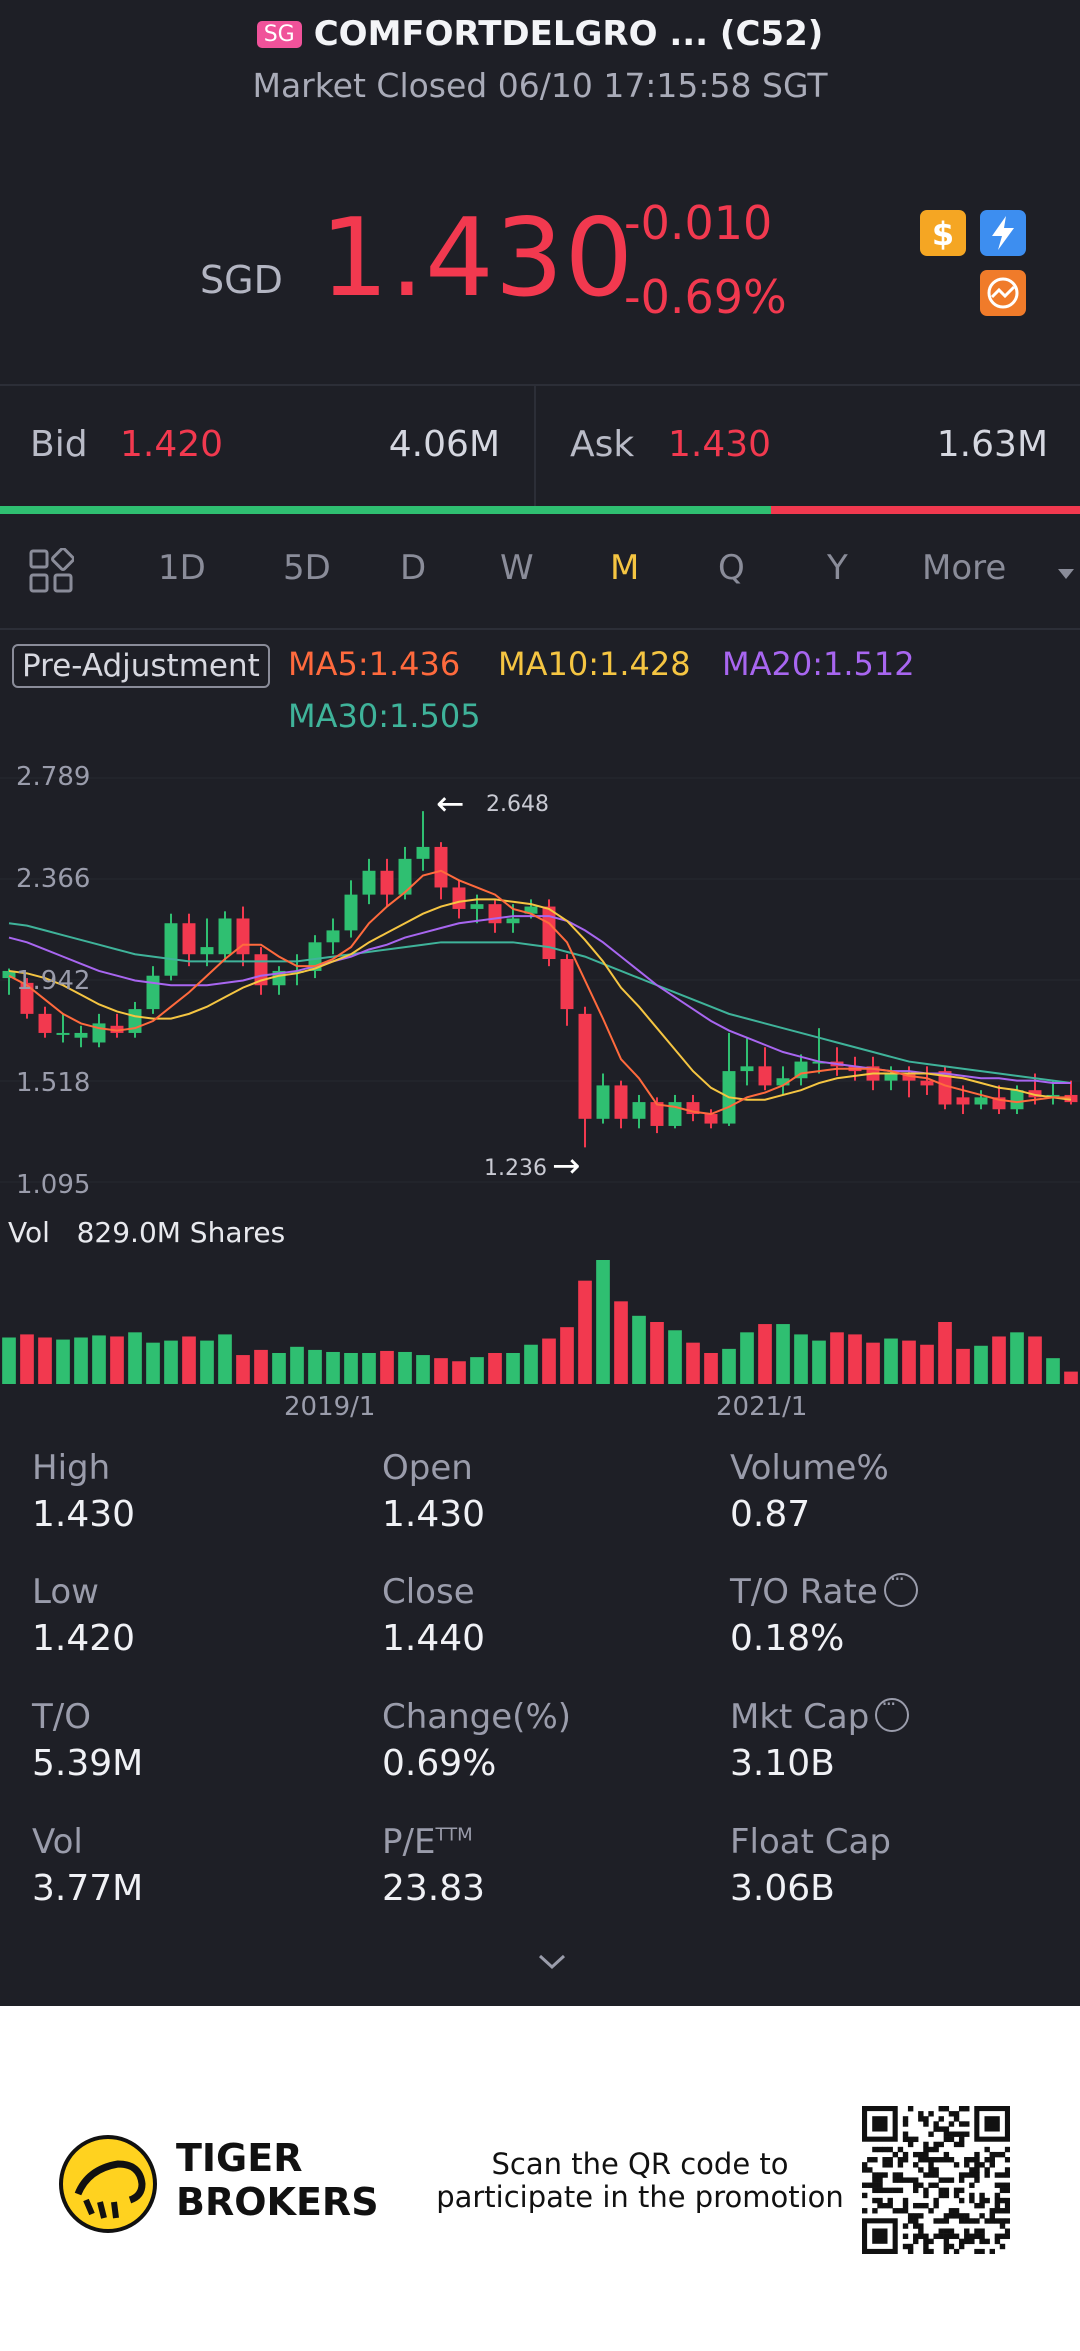  Describe the element at coordinates (964, 568) in the screenshot. I see `tab-more: More` at that location.